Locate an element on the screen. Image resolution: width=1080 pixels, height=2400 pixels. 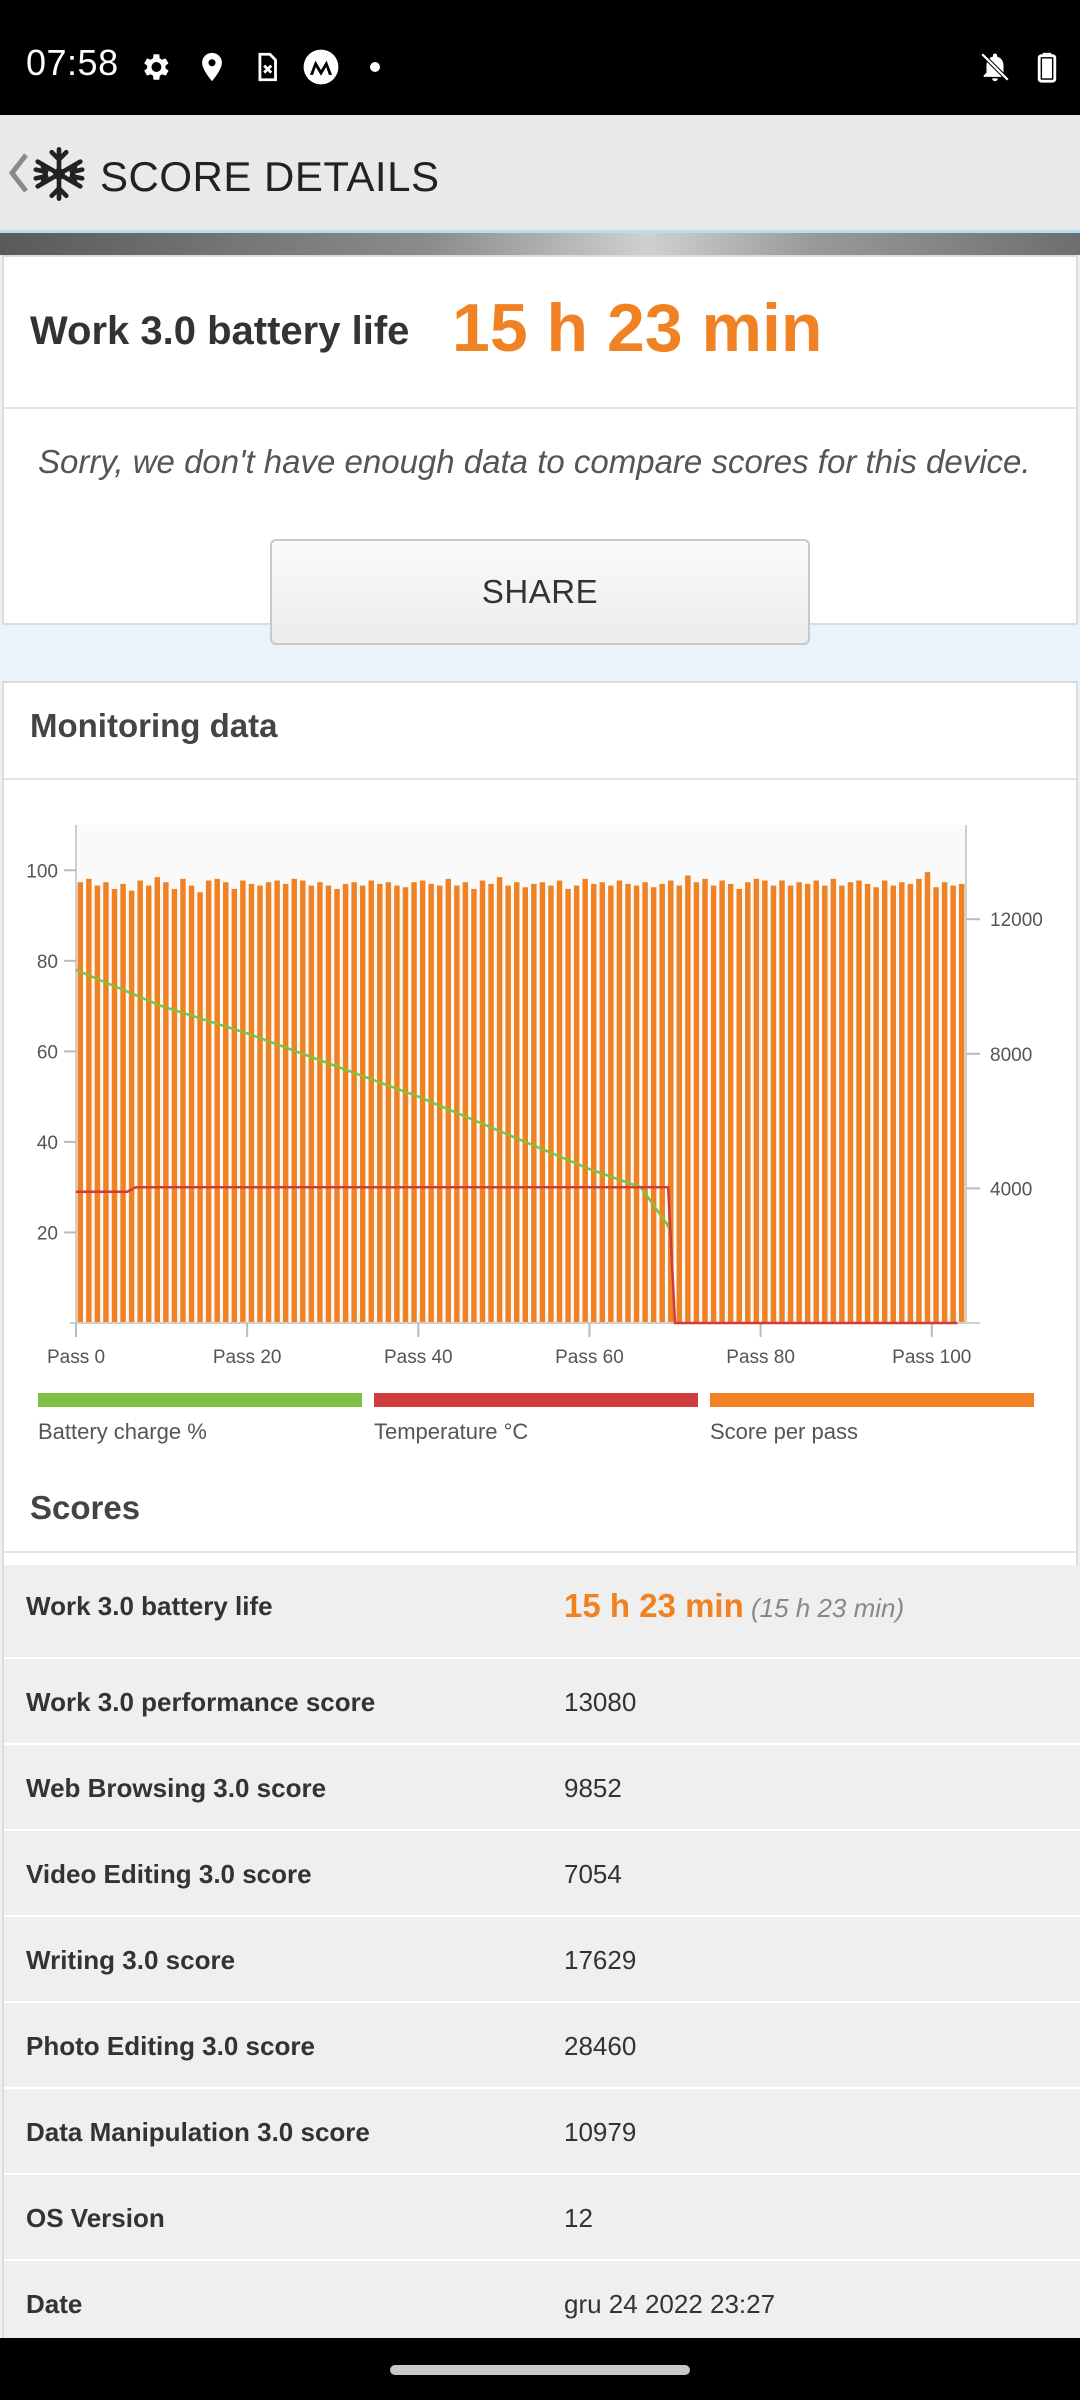
score-label: OS Version is located at coordinates (95, 2218).